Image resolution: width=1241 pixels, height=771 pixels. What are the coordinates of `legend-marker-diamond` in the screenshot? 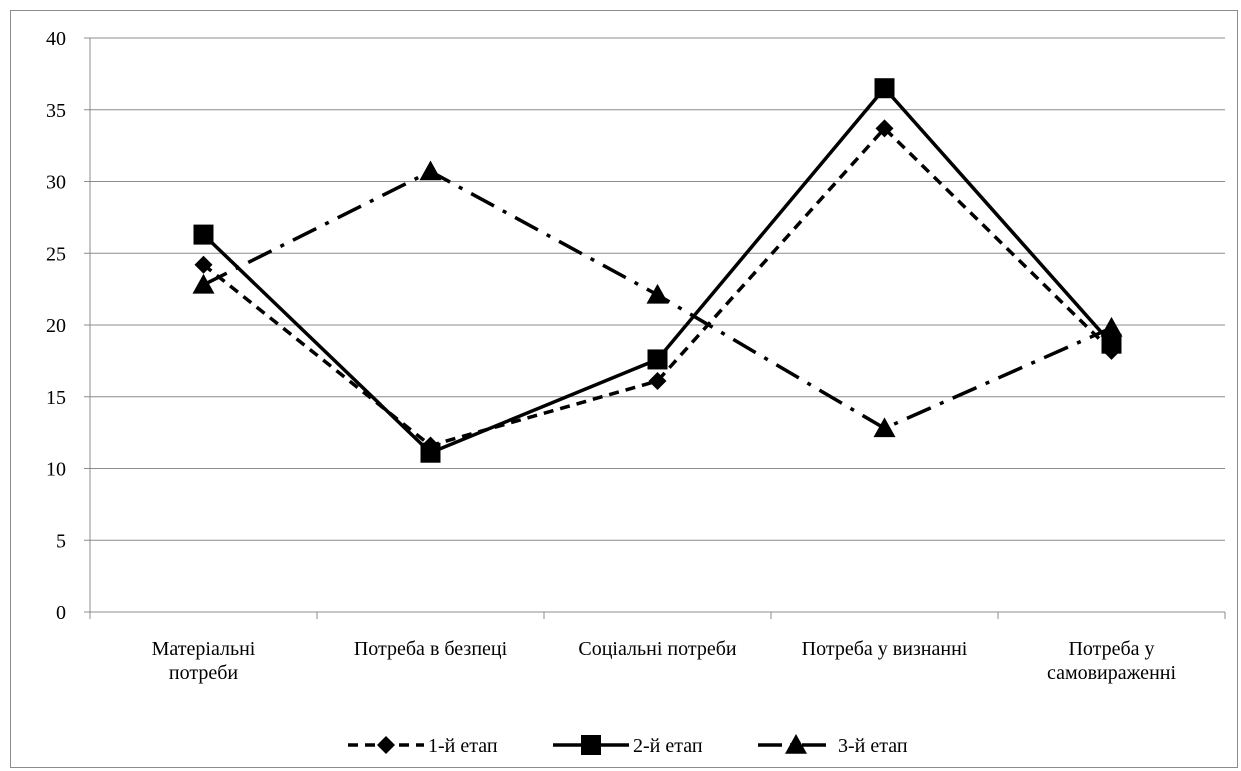 It's located at (386, 745).